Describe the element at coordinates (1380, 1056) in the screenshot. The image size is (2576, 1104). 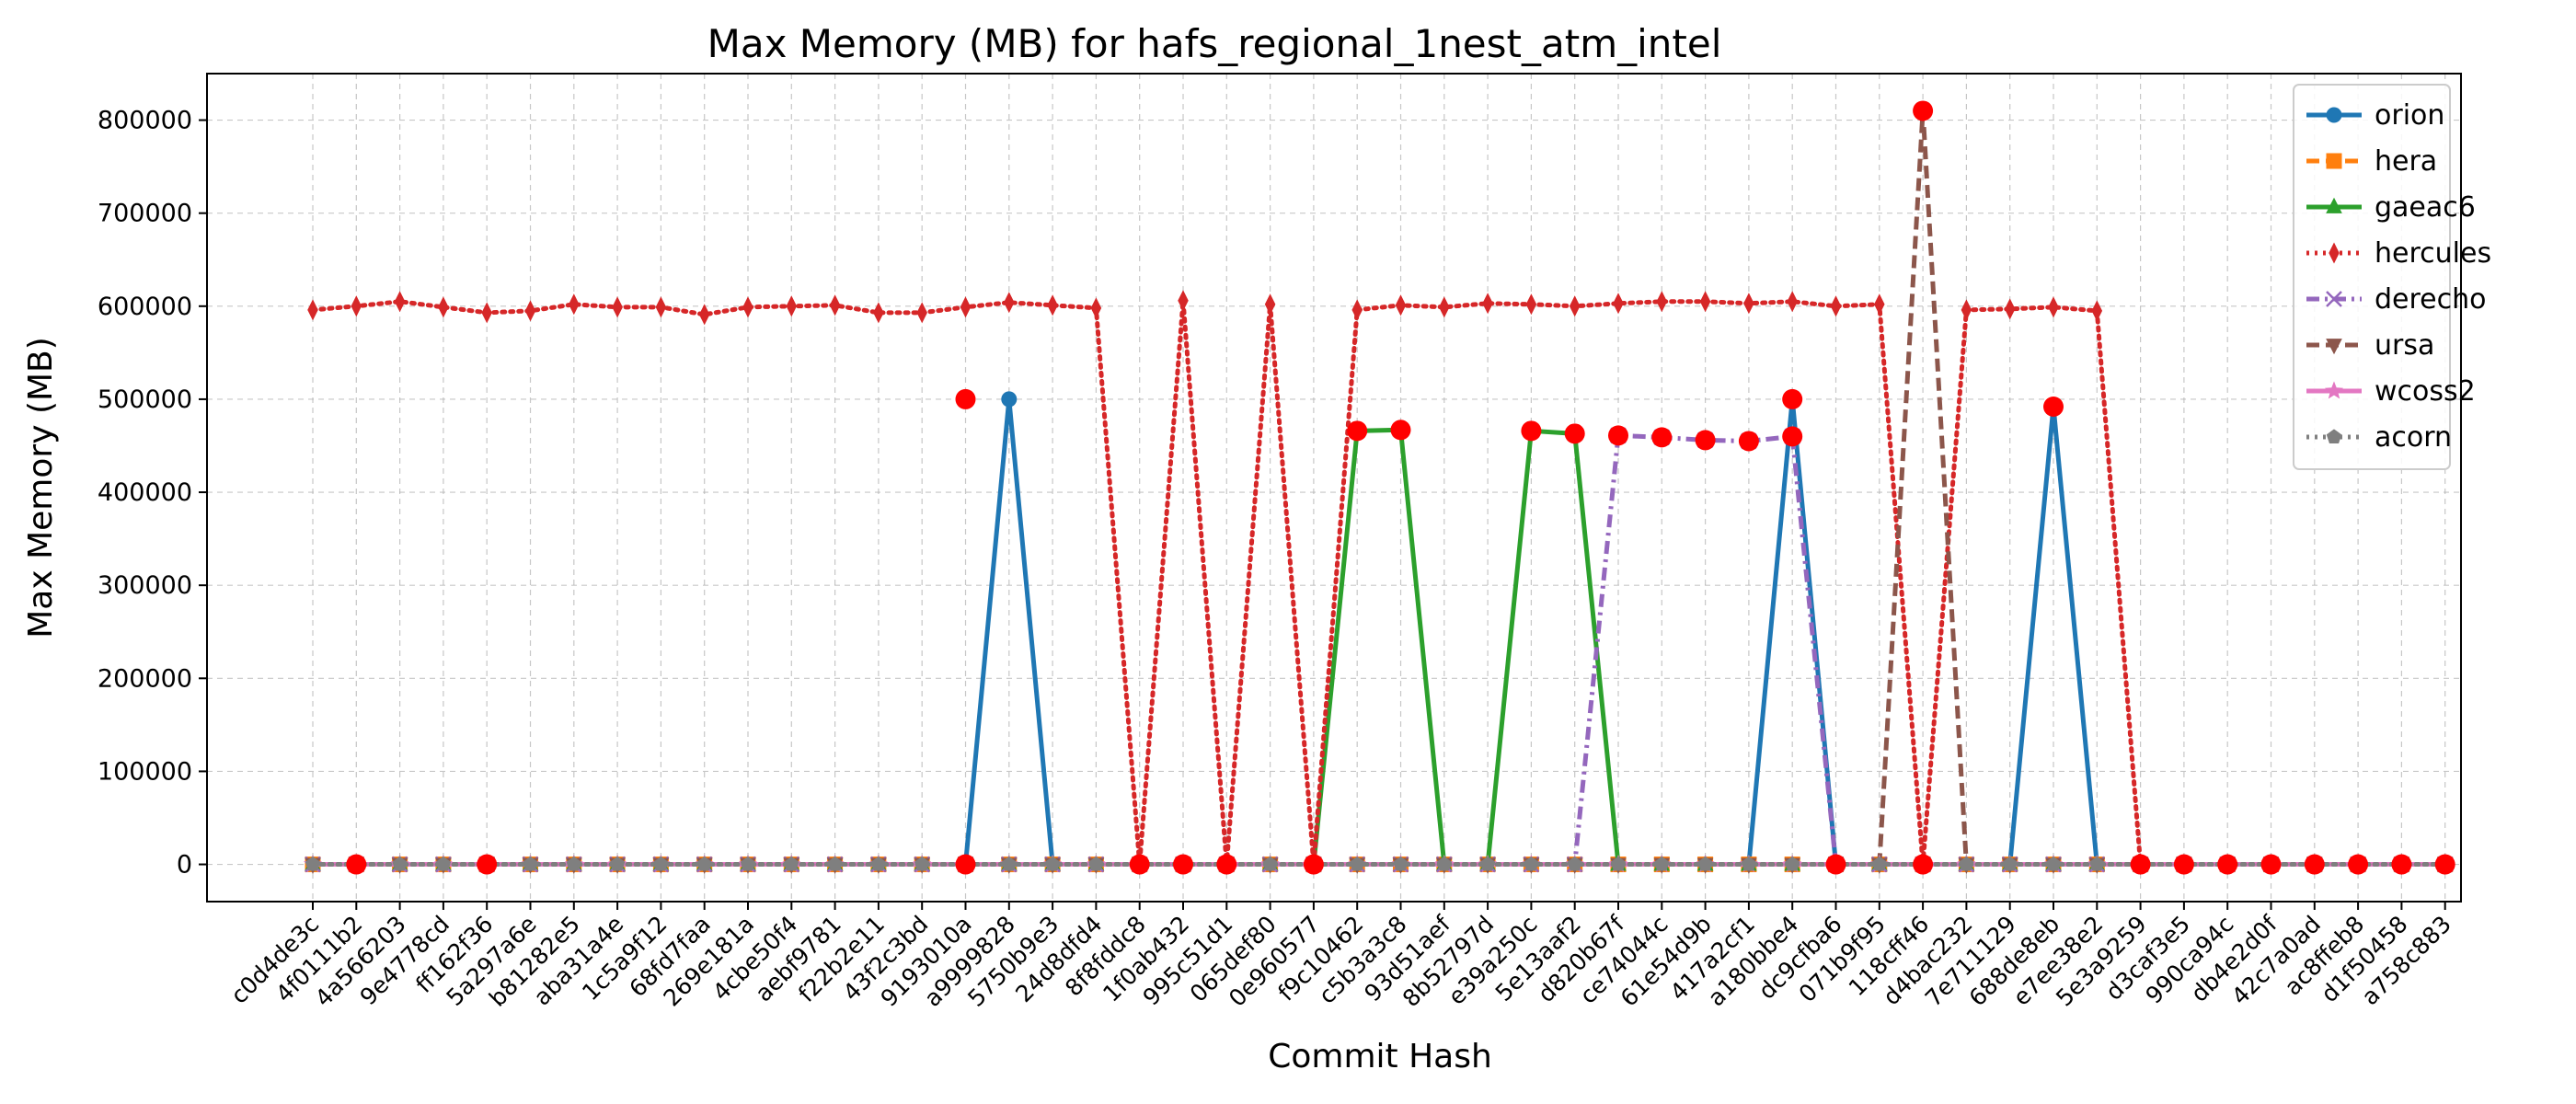
I see `x-axis-title: Commit Hash` at that location.